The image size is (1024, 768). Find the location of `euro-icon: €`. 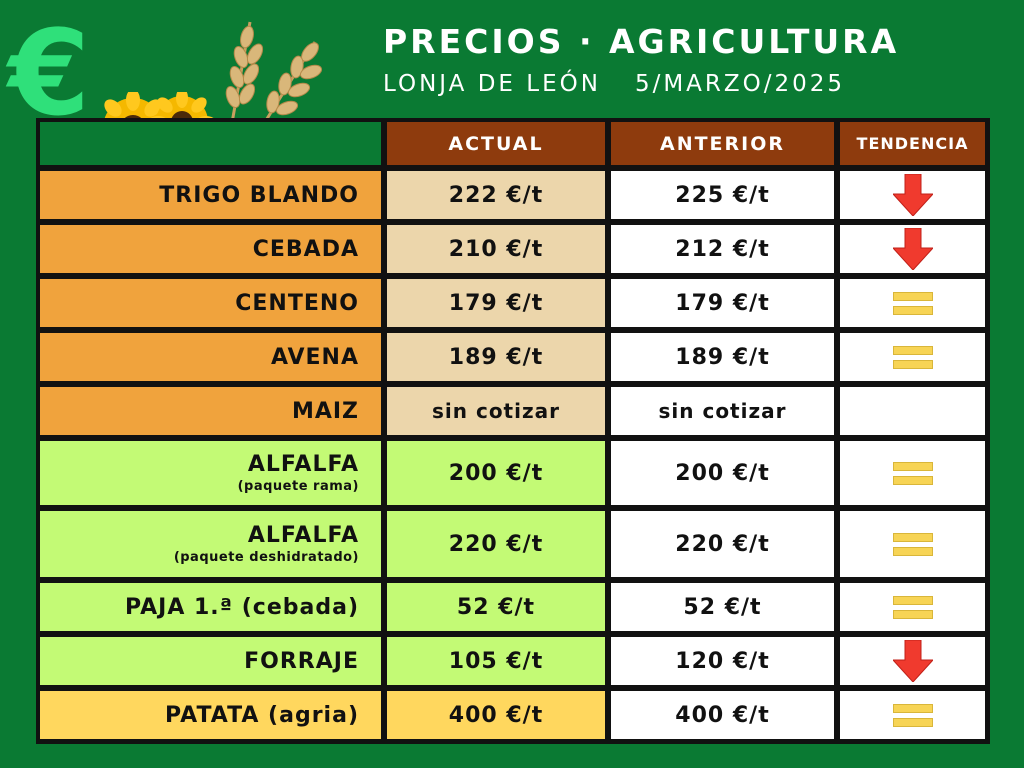

euro-icon: € is located at coordinates (49, 73).